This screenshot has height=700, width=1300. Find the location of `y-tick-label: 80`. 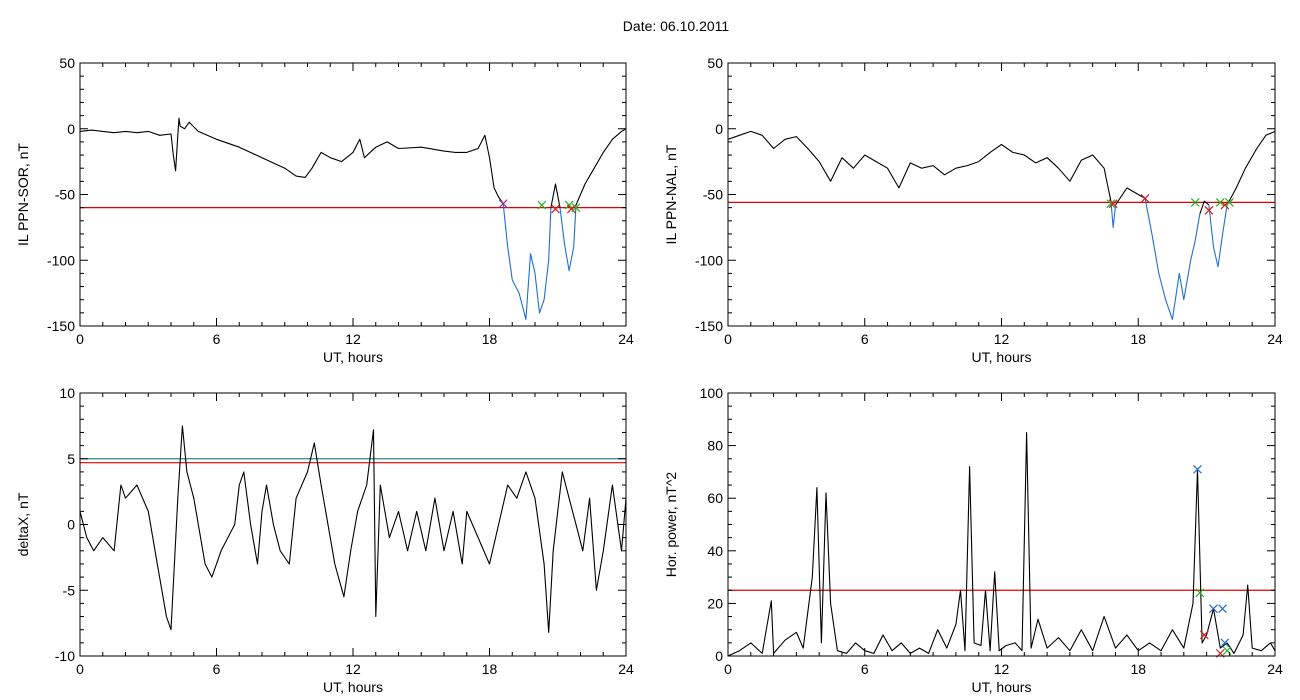

y-tick-label: 80 is located at coordinates (715, 446).